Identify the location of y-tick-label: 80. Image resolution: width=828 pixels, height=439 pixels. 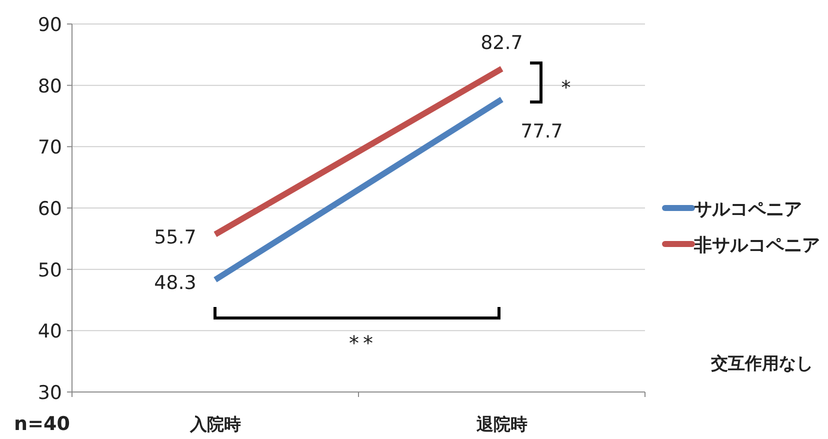
(50, 86).